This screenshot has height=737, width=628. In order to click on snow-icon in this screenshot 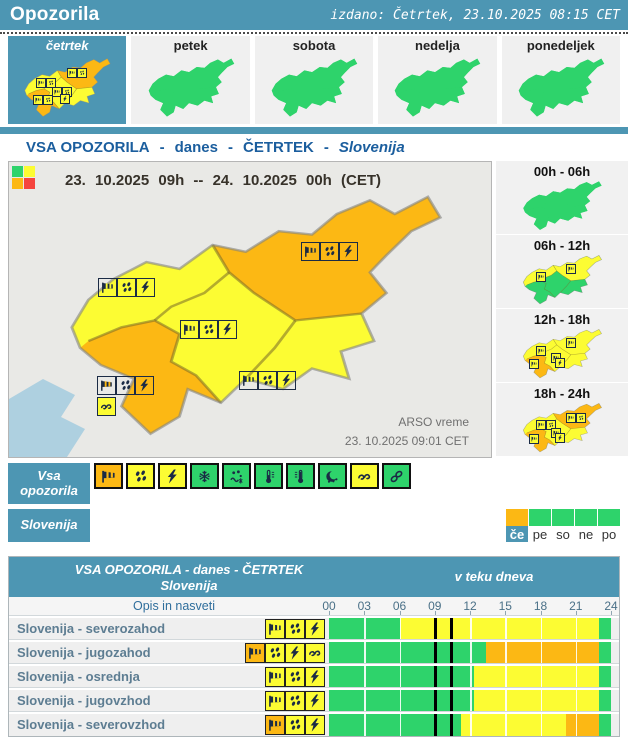, I will do `click(204, 476)`.